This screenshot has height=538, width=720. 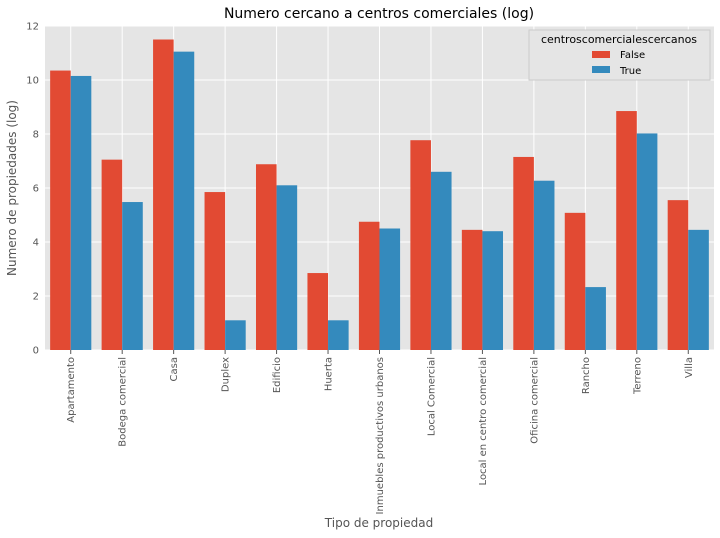 What do you see at coordinates (32, 81) in the screenshot?
I see `y-tick-label: 10` at bounding box center [32, 81].